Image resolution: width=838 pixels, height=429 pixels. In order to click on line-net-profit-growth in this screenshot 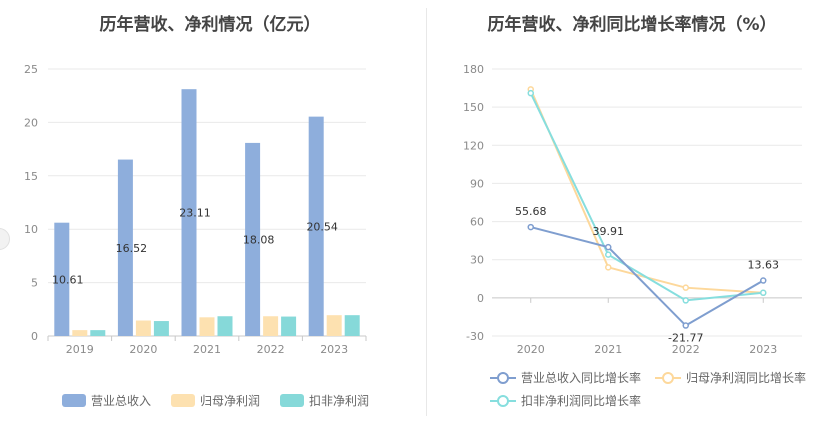, I will do `click(646, 191)`.